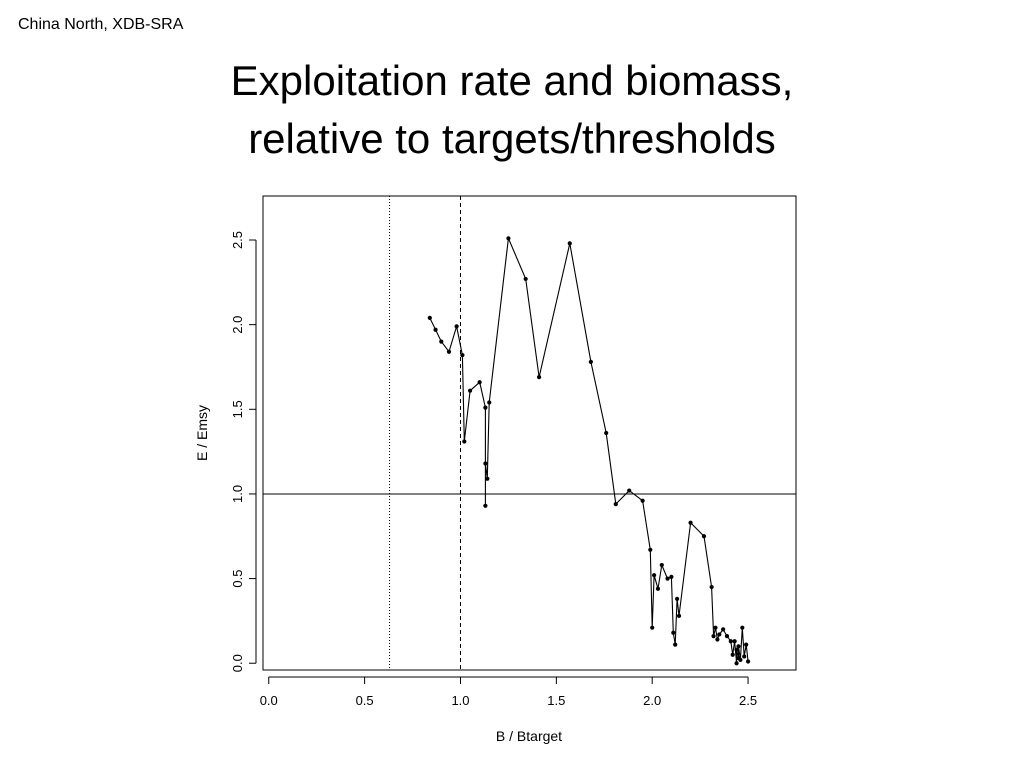 The width and height of the screenshot is (1024, 768). Describe the element at coordinates (237, 663) in the screenshot. I see `y-tick-label: 0.0` at that location.